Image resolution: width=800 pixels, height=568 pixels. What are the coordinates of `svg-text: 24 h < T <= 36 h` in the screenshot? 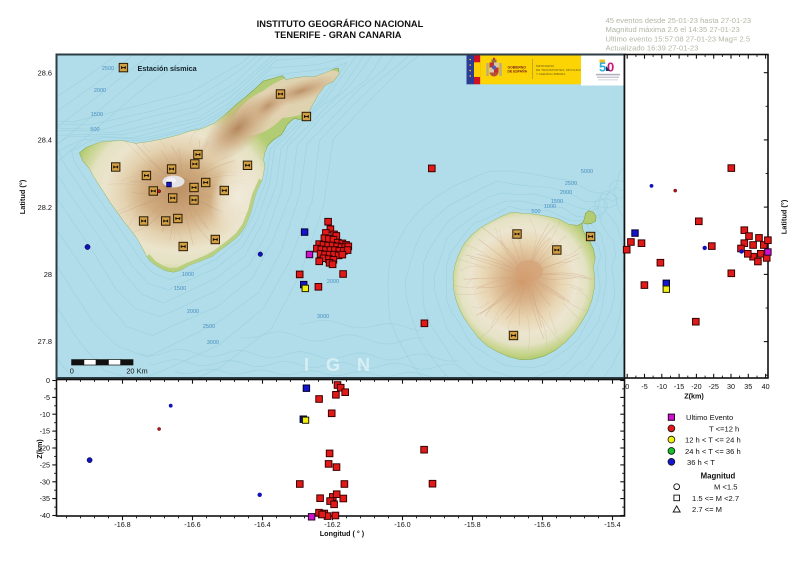 It's located at (713, 451).